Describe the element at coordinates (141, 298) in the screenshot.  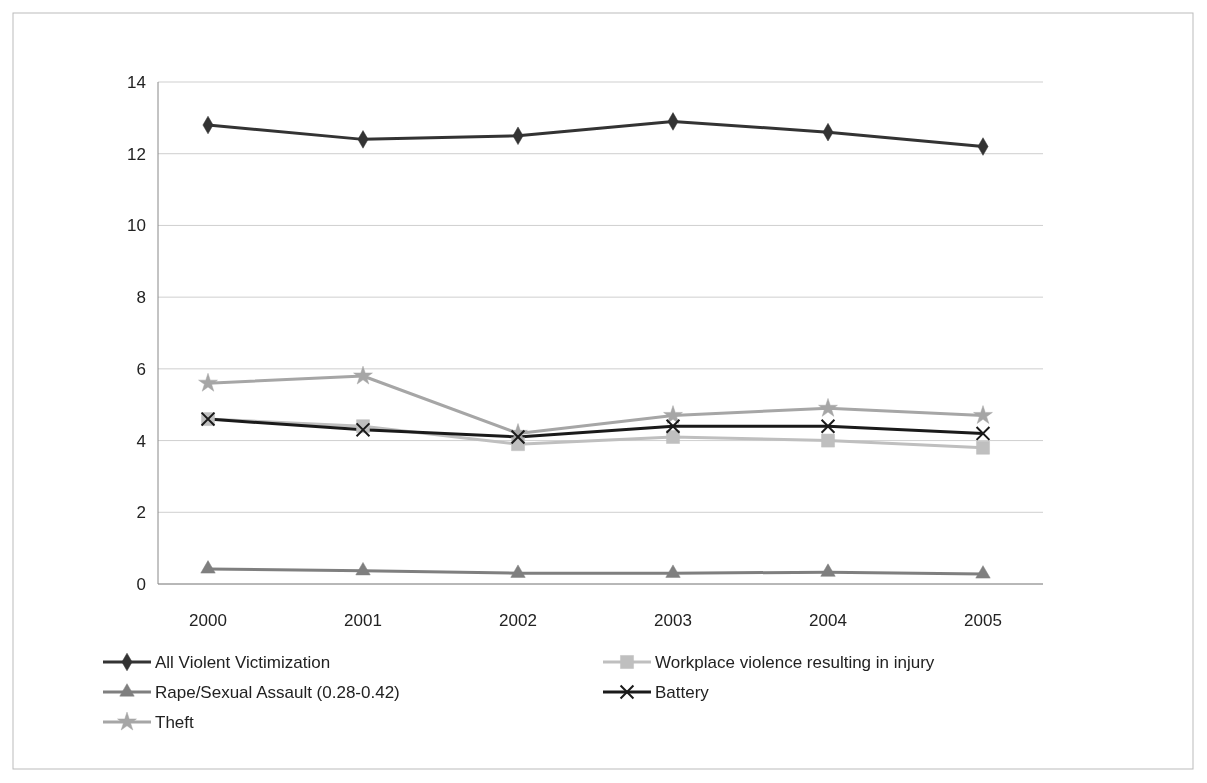
I see `y-tick-label: 8` at that location.